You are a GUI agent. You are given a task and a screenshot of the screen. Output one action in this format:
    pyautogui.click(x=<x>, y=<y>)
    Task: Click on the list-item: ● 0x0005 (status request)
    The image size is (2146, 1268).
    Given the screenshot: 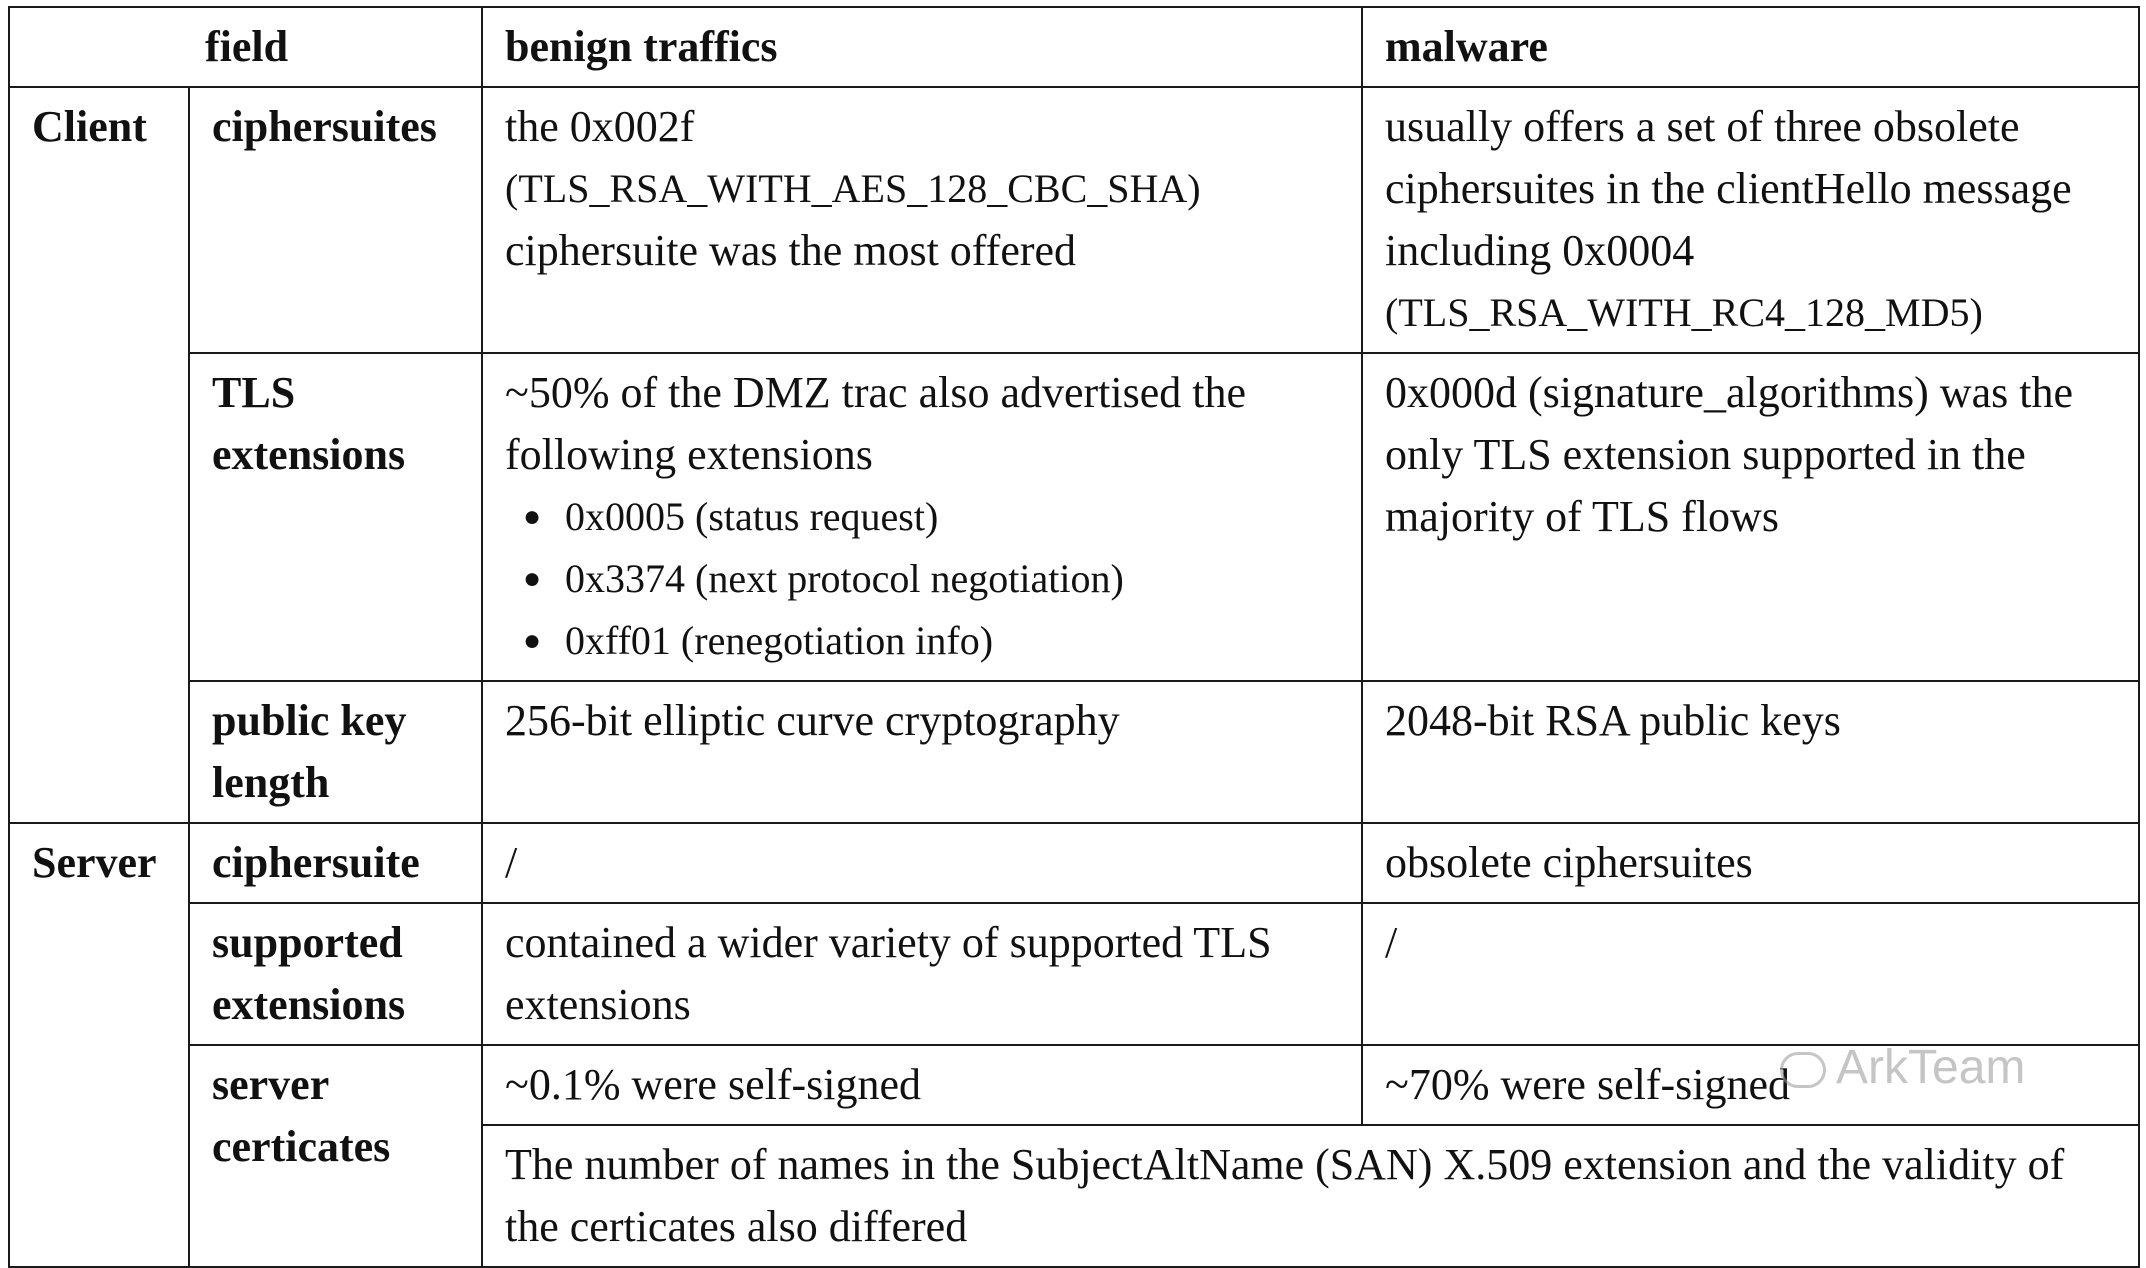 What is the action you would take?
    pyautogui.click(x=932, y=517)
    